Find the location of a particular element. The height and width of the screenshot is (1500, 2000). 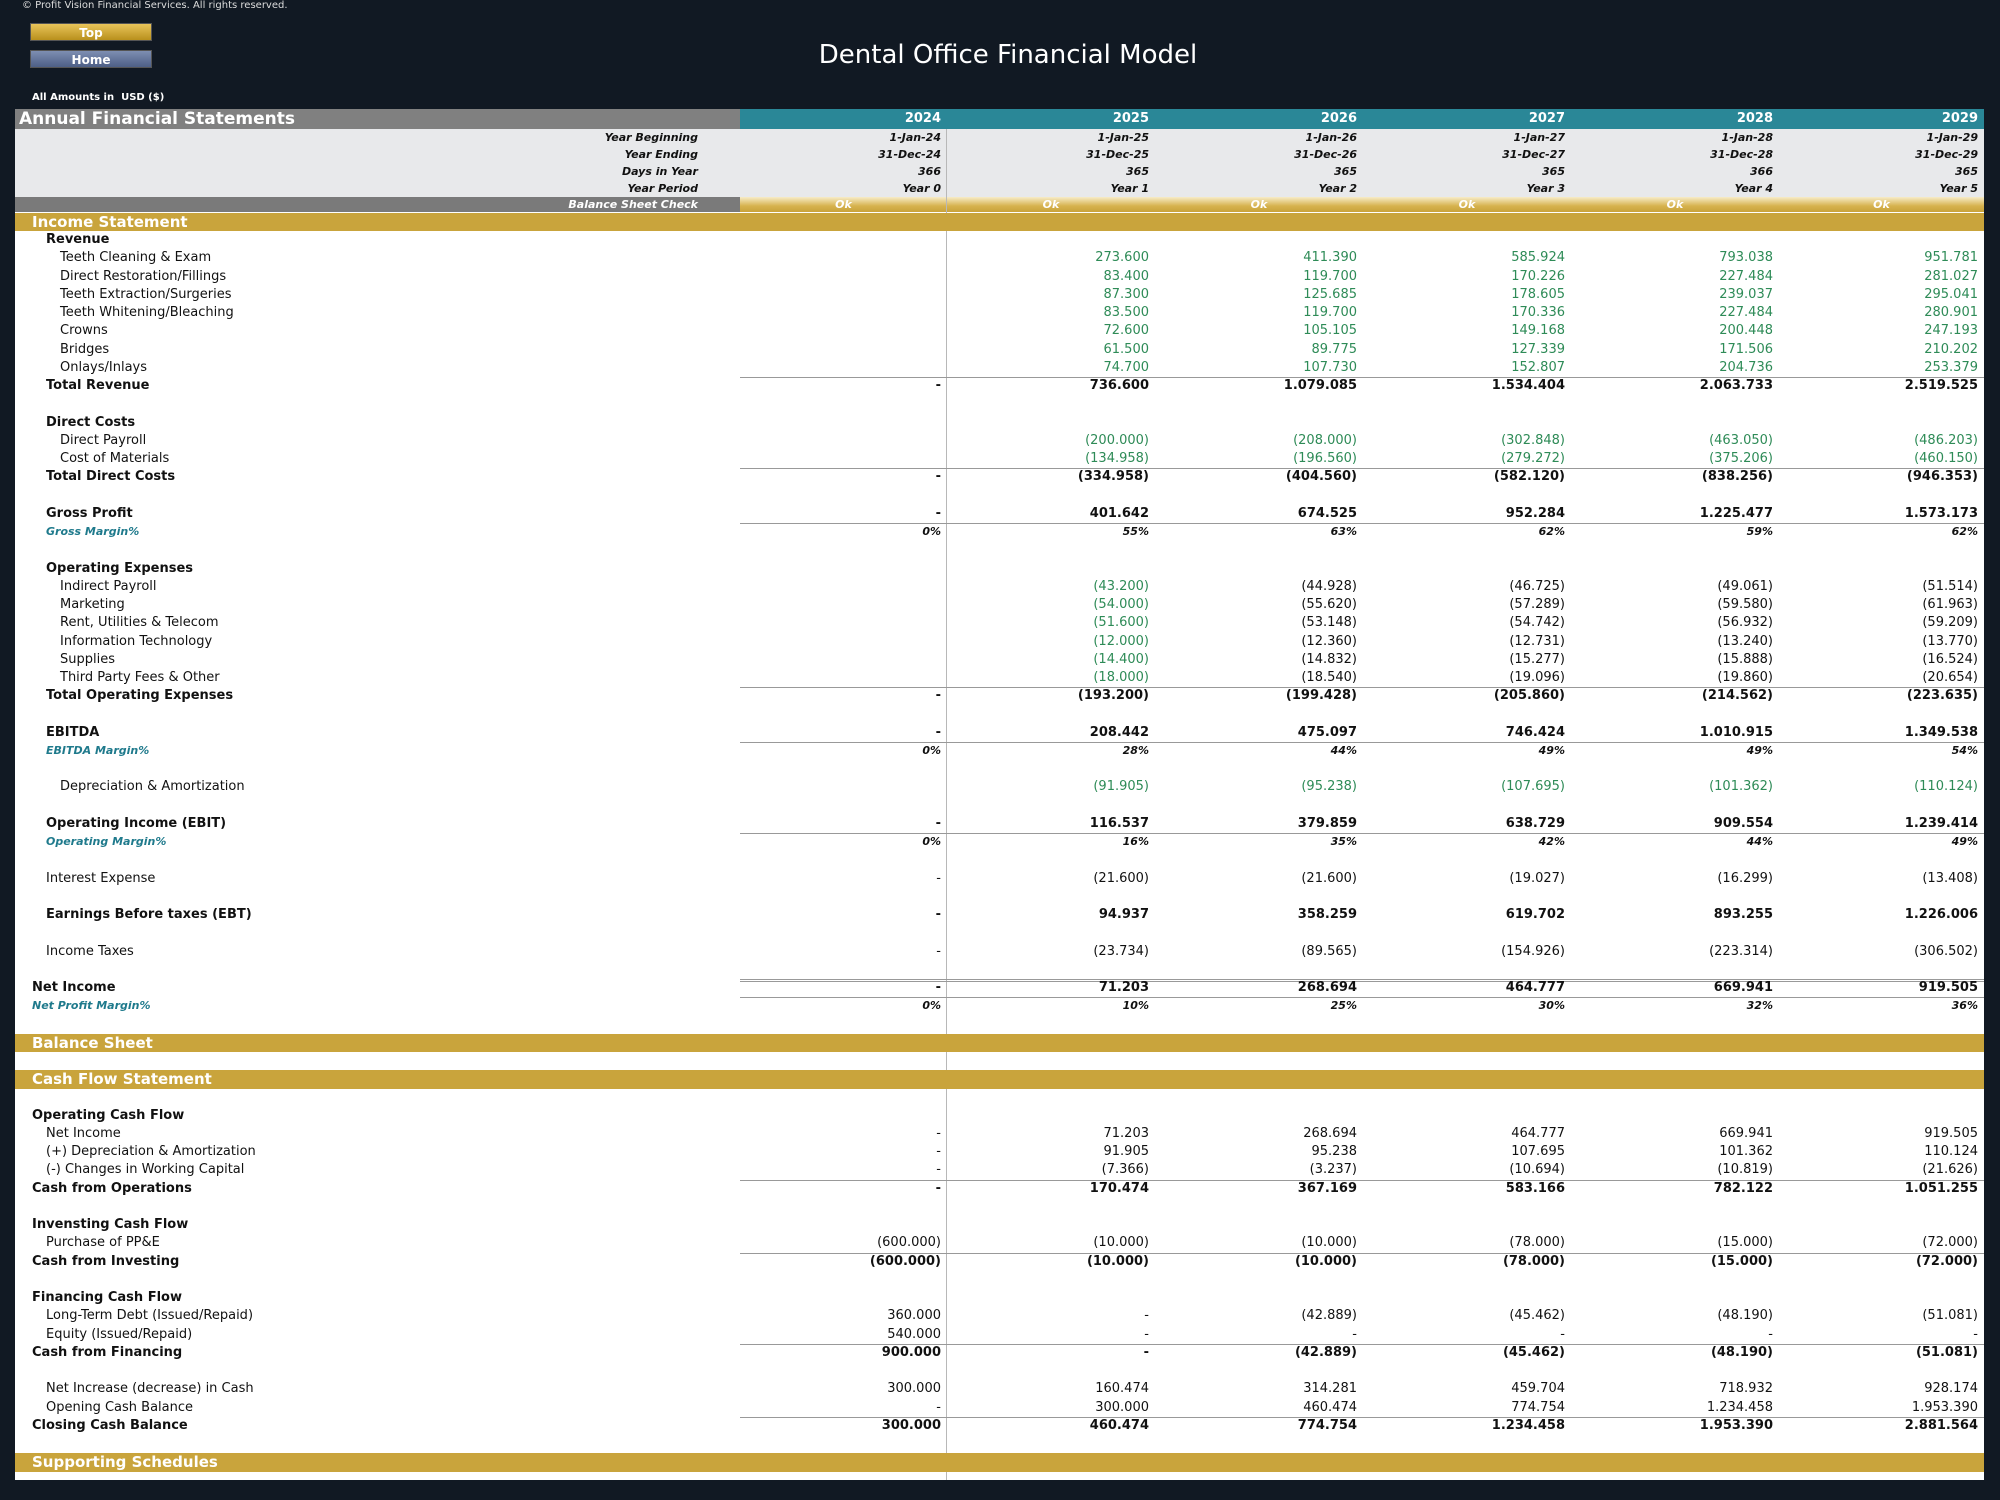

row-label: Cash from Investing is located at coordinates (106, 1261).